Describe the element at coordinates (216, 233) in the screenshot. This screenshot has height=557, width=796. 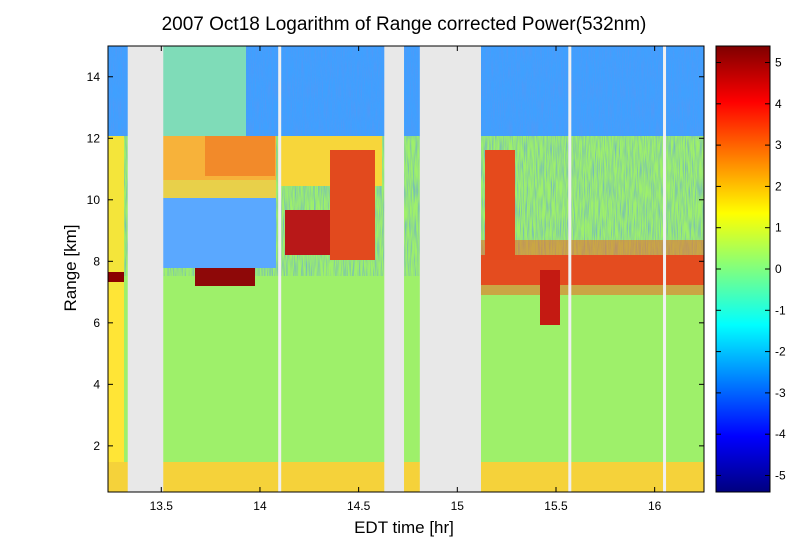
I see `blue-gap-region` at that location.